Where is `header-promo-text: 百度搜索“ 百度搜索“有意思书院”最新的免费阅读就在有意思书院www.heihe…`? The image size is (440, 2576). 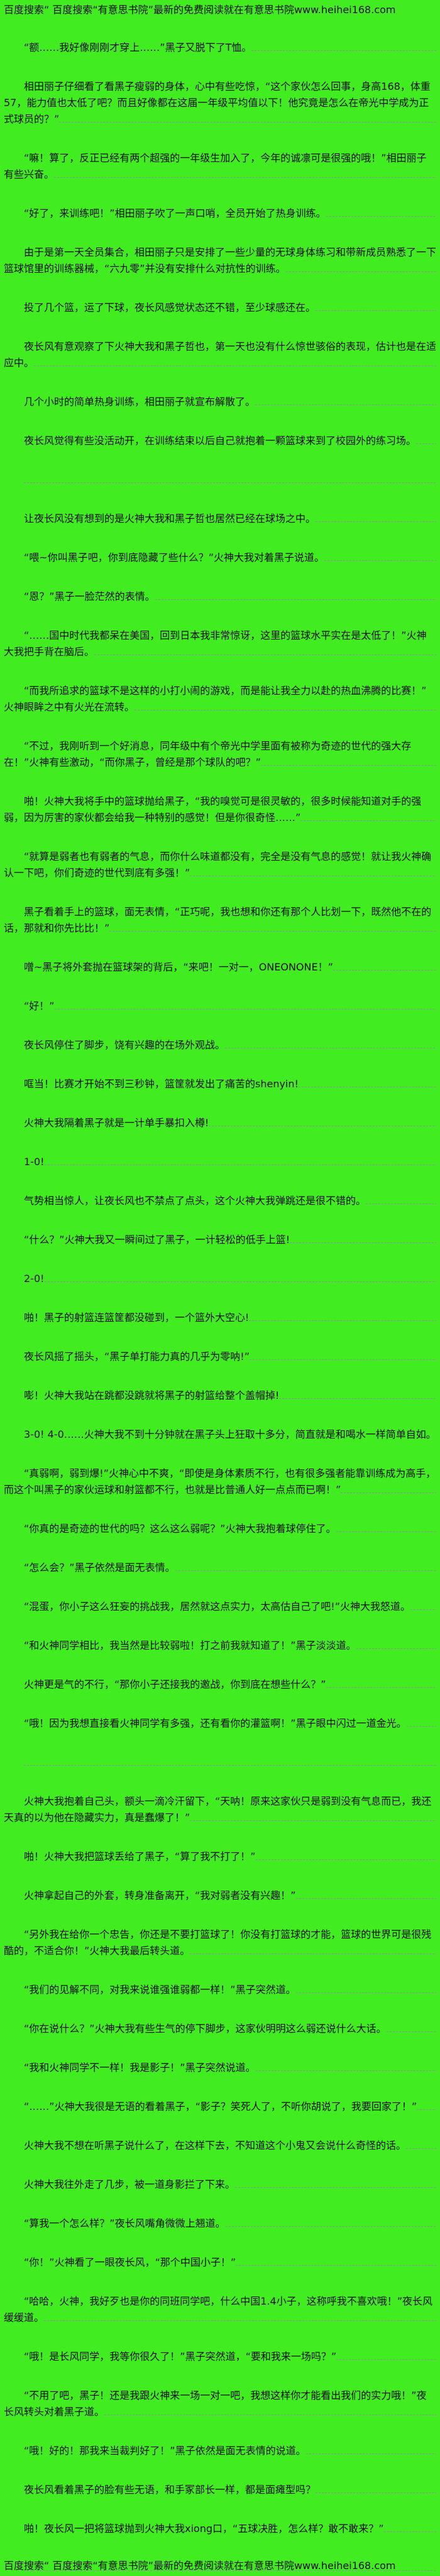
header-promo-text: 百度搜索“ 百度搜索“有意思书院”最新的免费阅读就在有意思书院www.heihe… is located at coordinates (200, 10).